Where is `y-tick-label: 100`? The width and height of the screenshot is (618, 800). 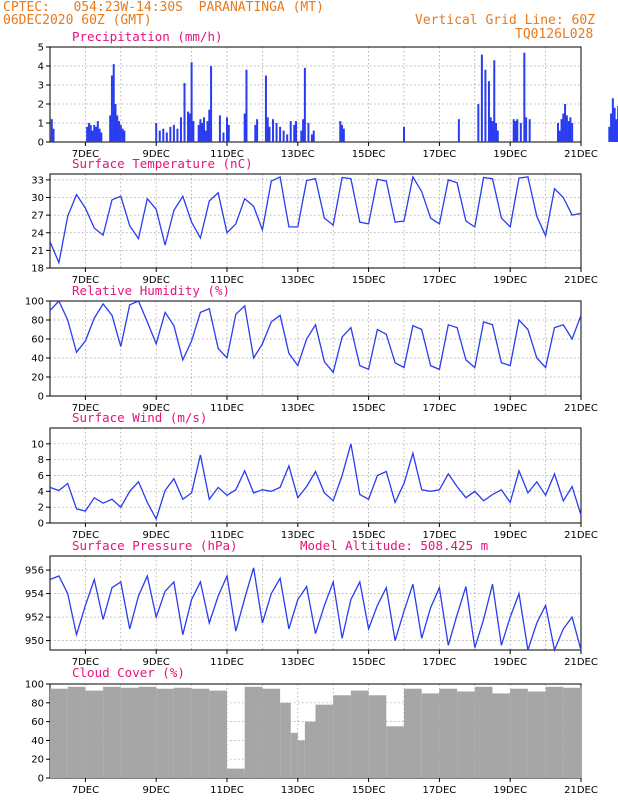
y-tick-label: 100 is located at coordinates (34, 302).